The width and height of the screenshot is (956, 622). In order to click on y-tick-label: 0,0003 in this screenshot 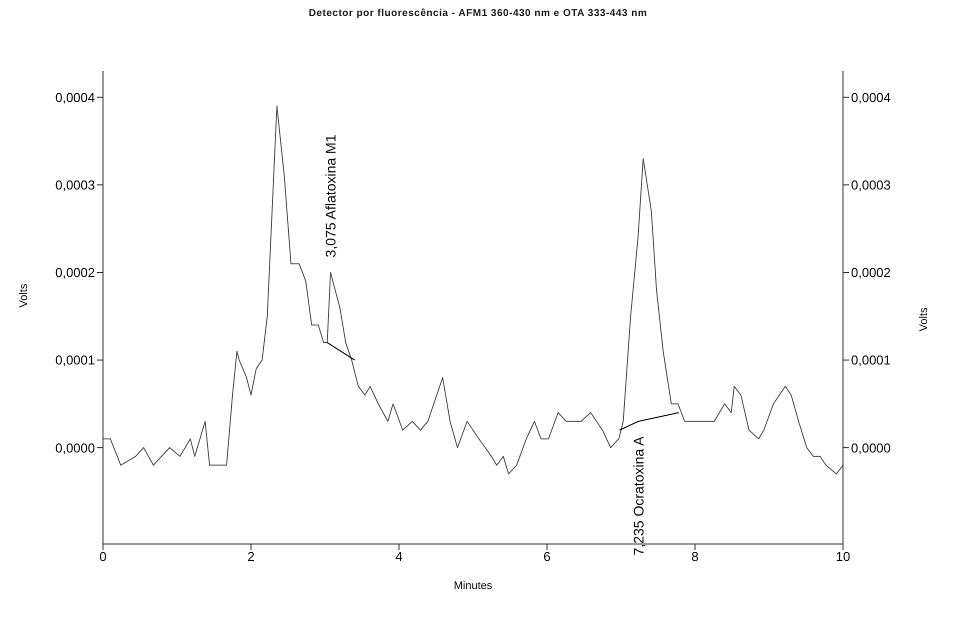, I will do `click(75, 184)`.